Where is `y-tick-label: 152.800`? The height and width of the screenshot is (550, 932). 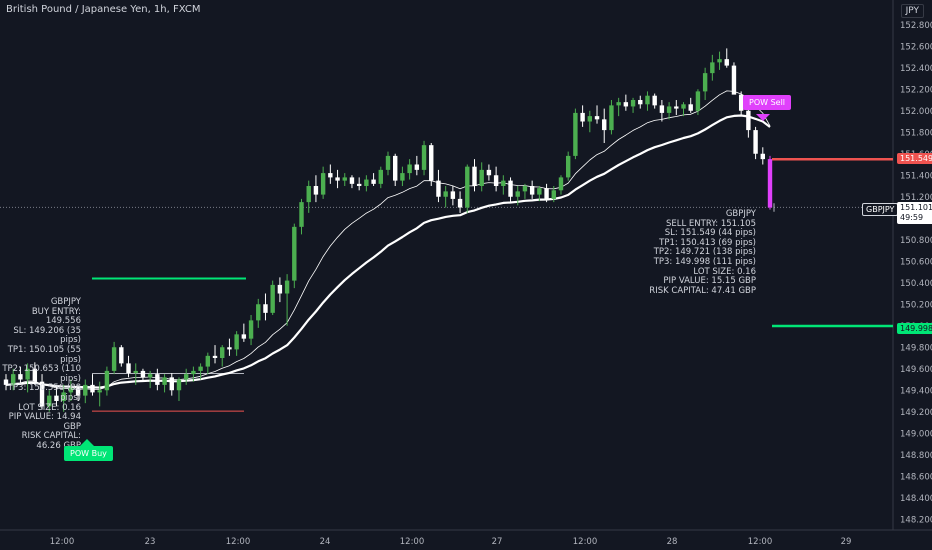 y-tick-label: 152.800 is located at coordinates (916, 26).